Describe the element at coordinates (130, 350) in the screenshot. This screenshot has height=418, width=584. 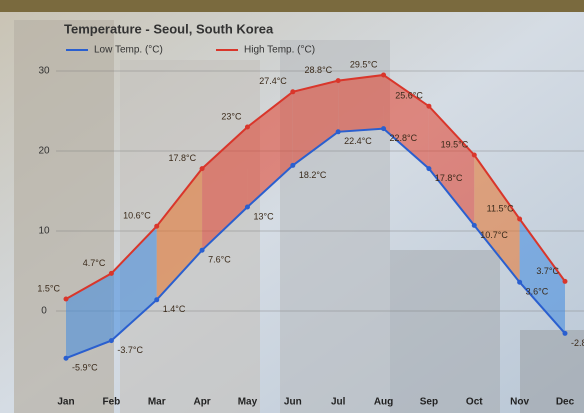
I see `data-label: -3.7°C` at that location.